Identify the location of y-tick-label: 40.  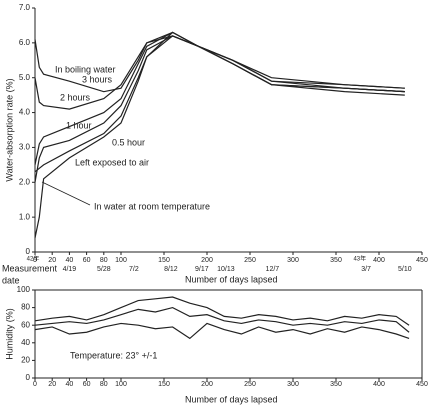
(25, 342).